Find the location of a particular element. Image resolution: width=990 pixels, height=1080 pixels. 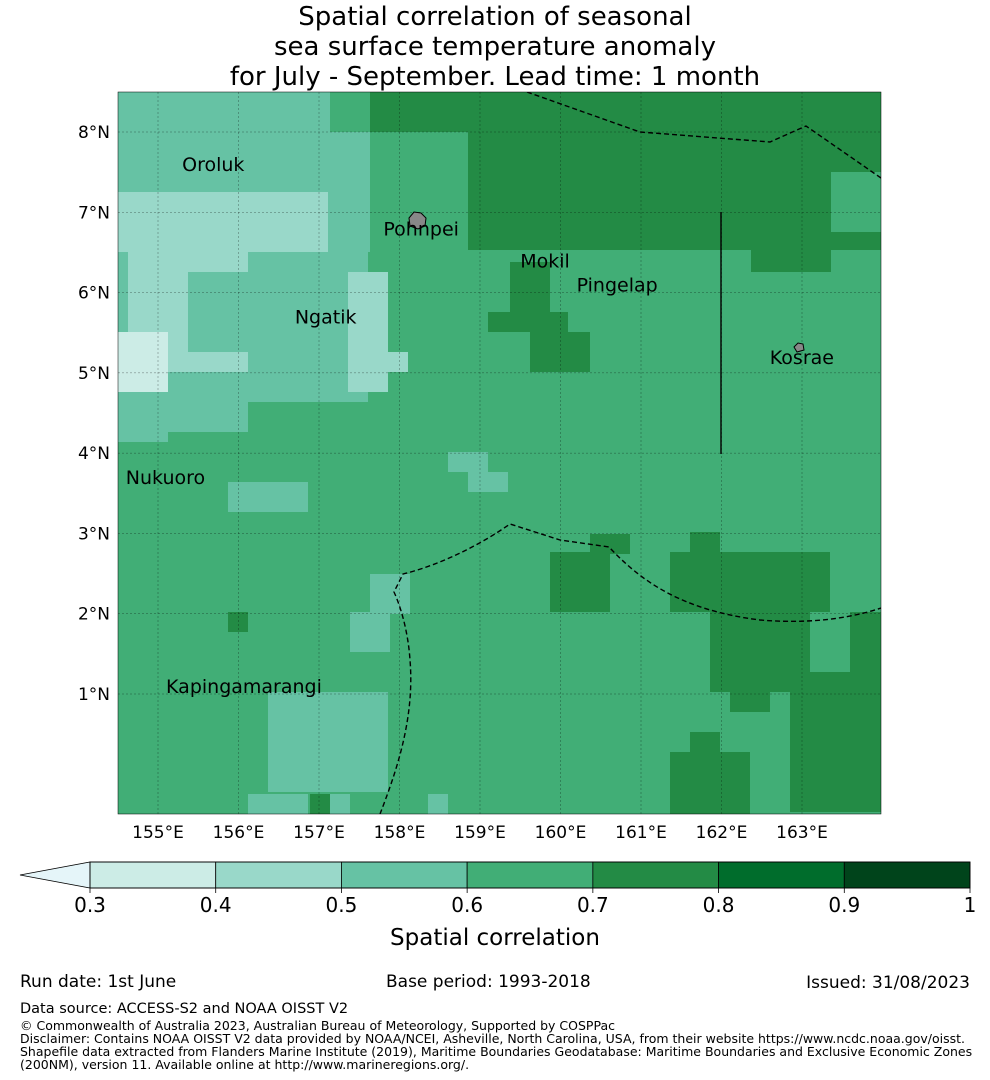

lon-tick-label: 162°E is located at coordinates (722, 833).